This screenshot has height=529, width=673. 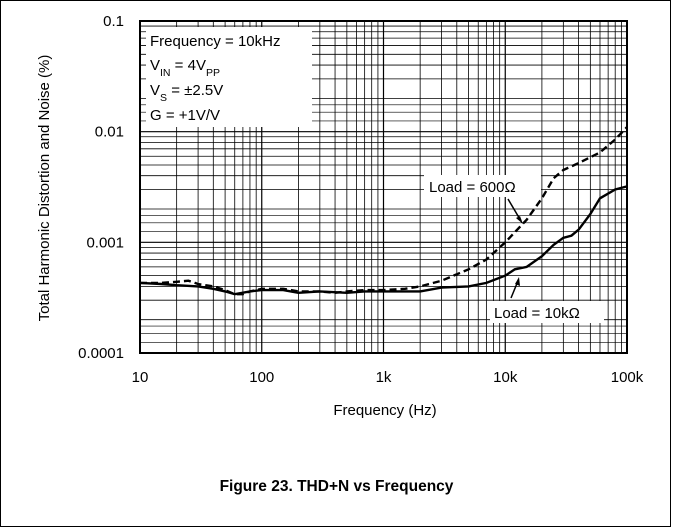 I want to click on x-tick-labels: 10 100 1k 10k 100k, so click(x=388, y=377).